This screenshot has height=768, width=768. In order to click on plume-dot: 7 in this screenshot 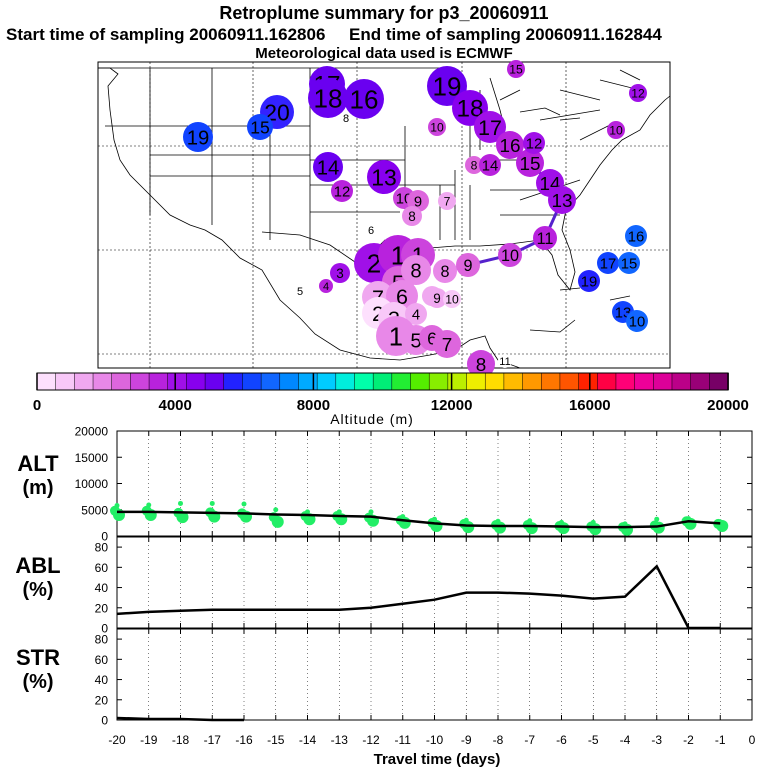, I will do `click(447, 201)`.